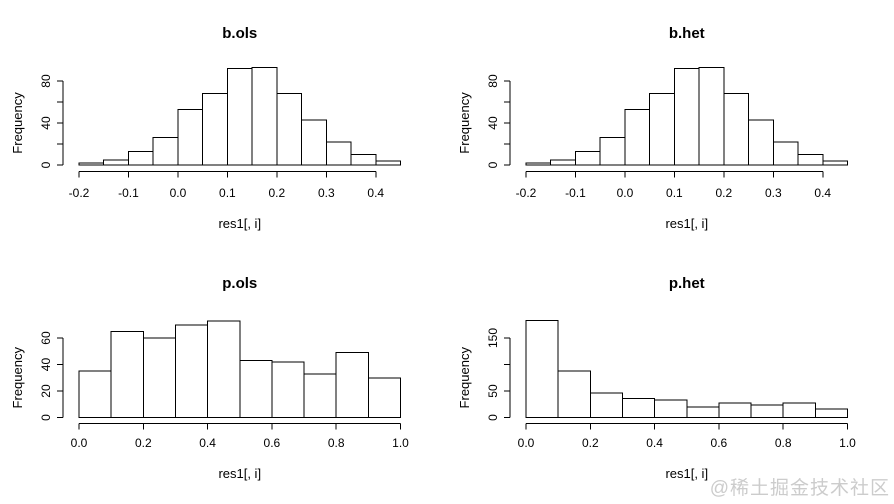 The height and width of the screenshot is (504, 894). What do you see at coordinates (493, 338) in the screenshot?
I see `y-tick-label: 150` at bounding box center [493, 338].